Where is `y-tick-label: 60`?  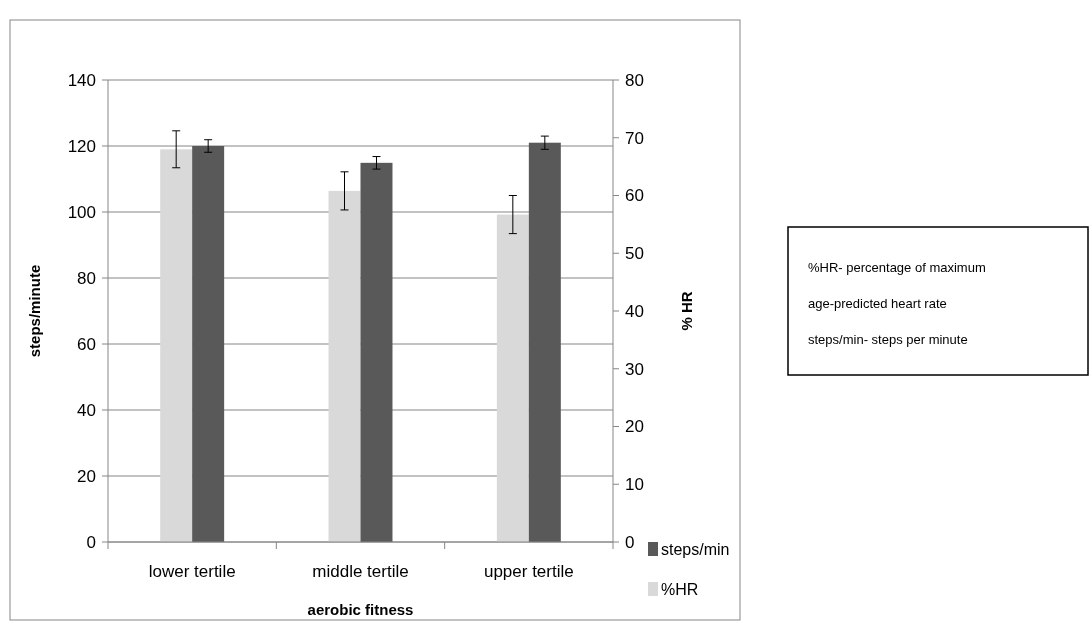
y-tick-label: 60 is located at coordinates (86, 344).